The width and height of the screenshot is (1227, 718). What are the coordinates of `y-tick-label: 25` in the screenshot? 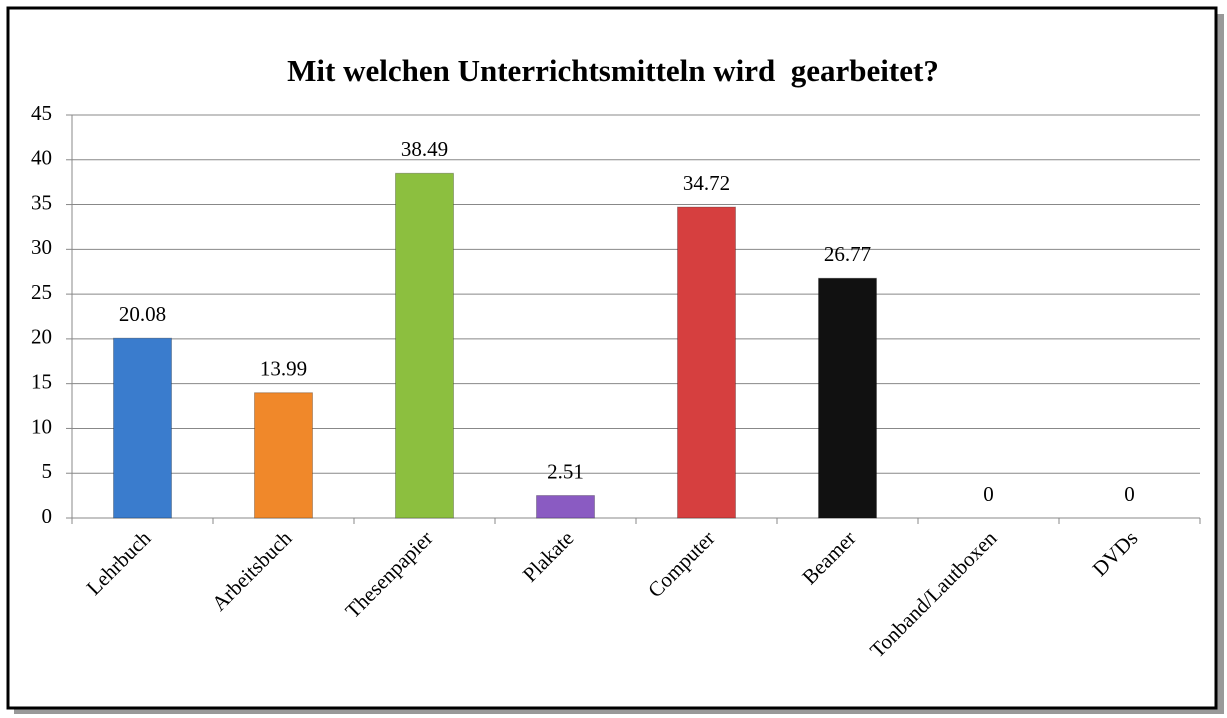 It's located at (41, 292).